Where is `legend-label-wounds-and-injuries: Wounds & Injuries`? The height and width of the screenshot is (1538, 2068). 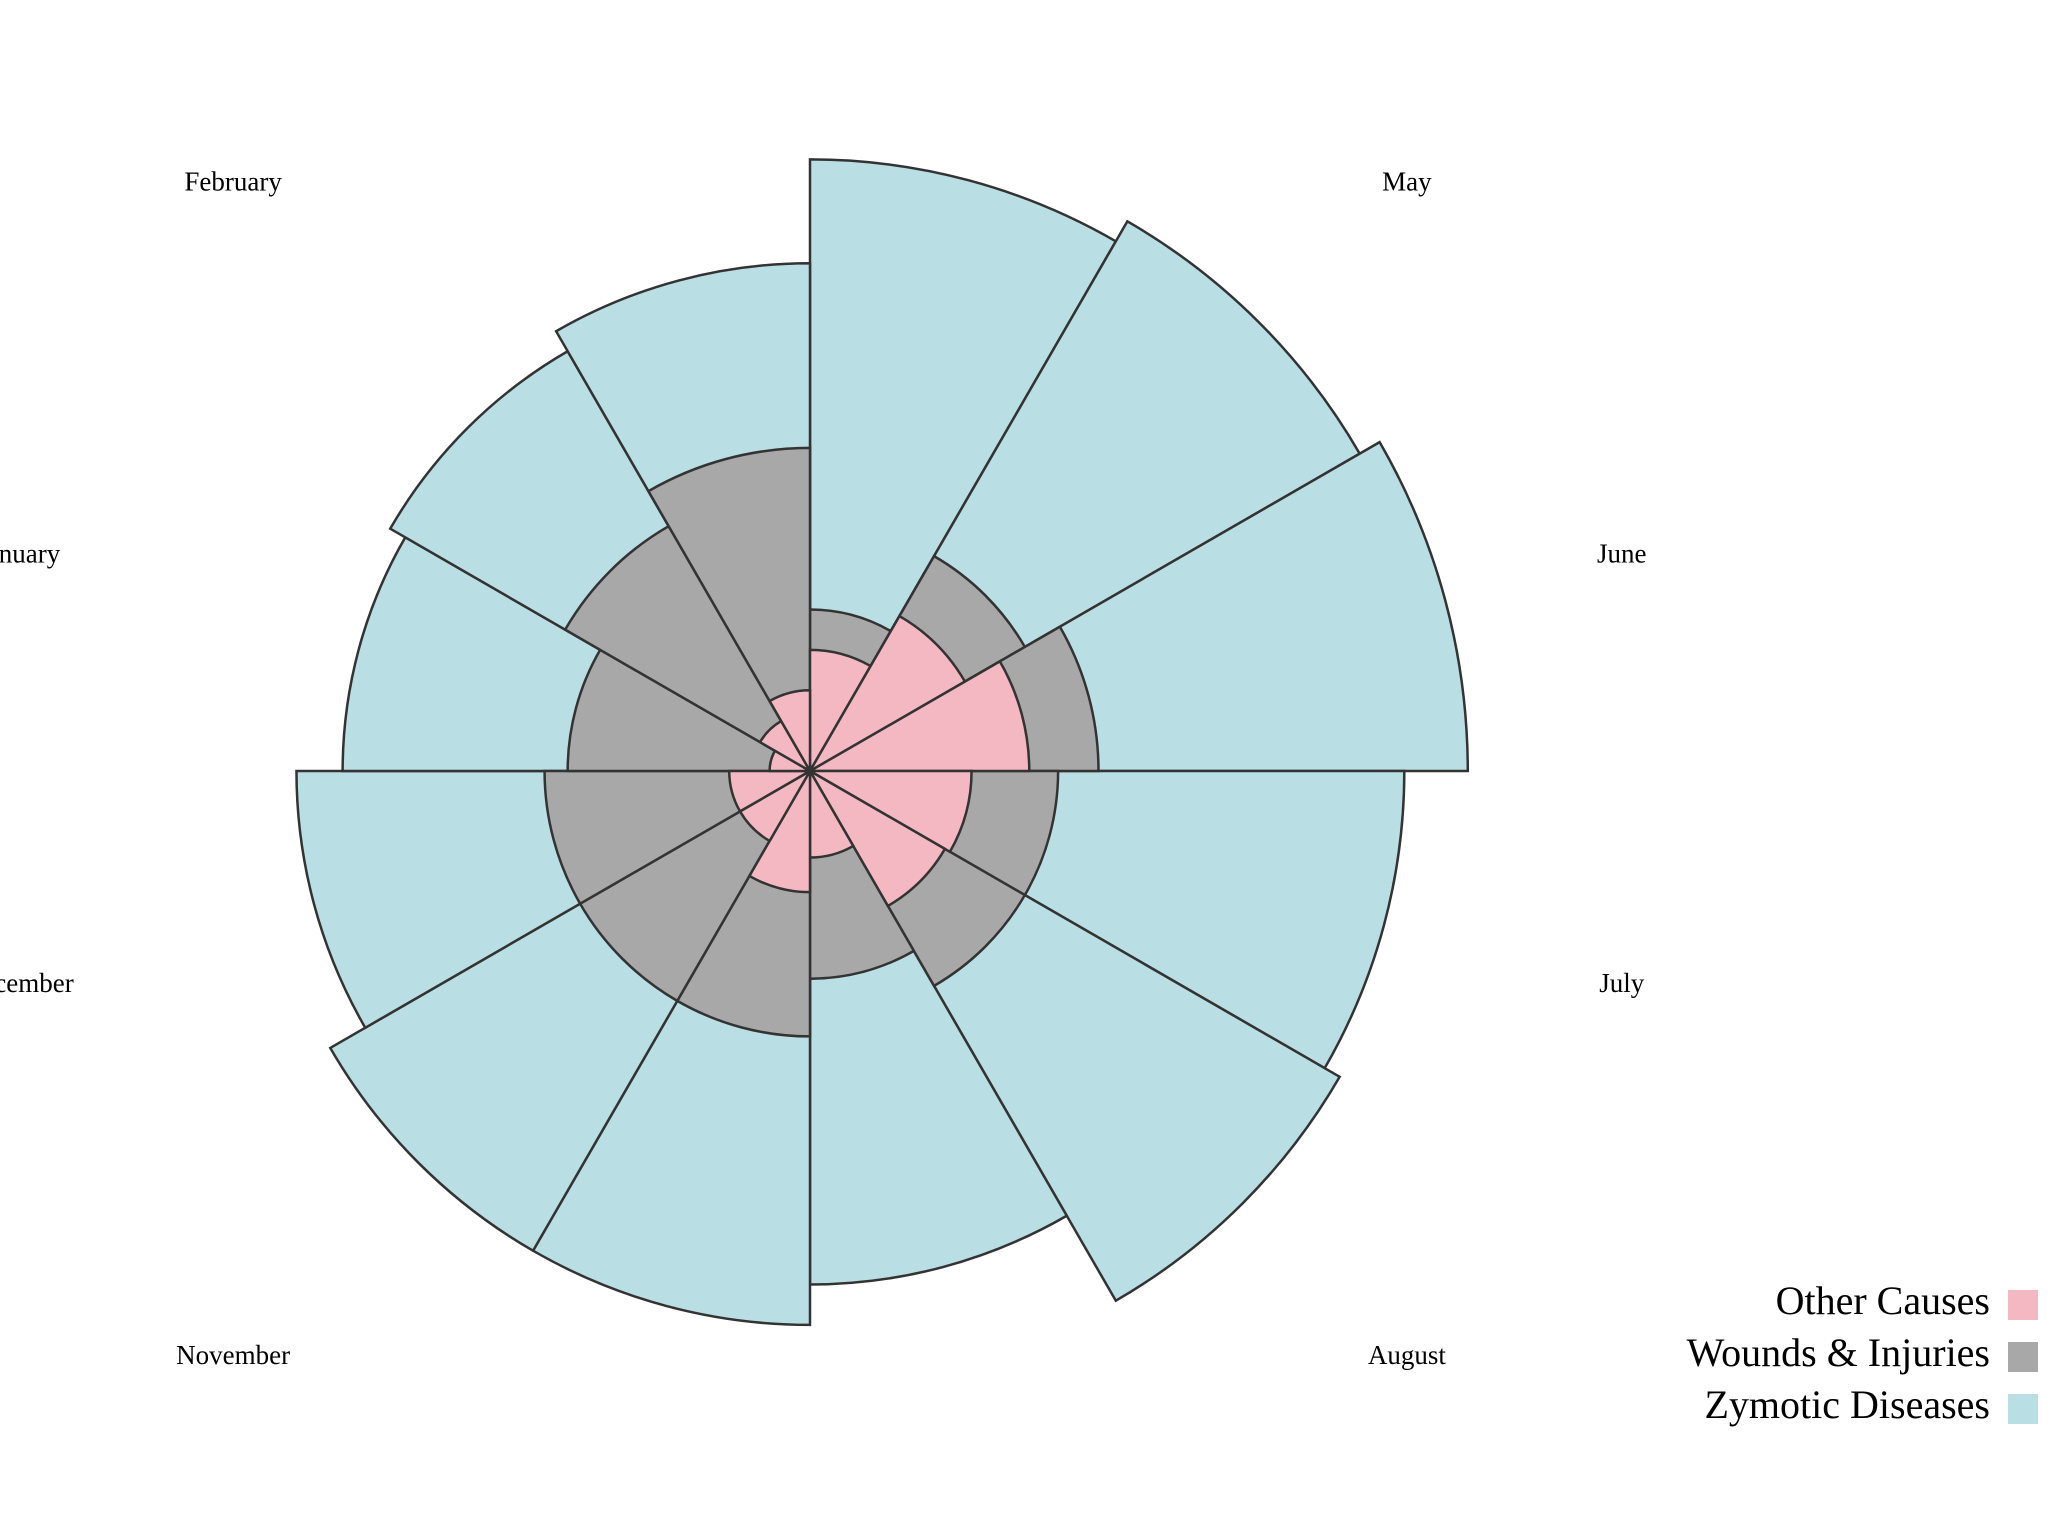 legend-label-wounds-and-injuries: Wounds & Injuries is located at coordinates (1838, 1352).